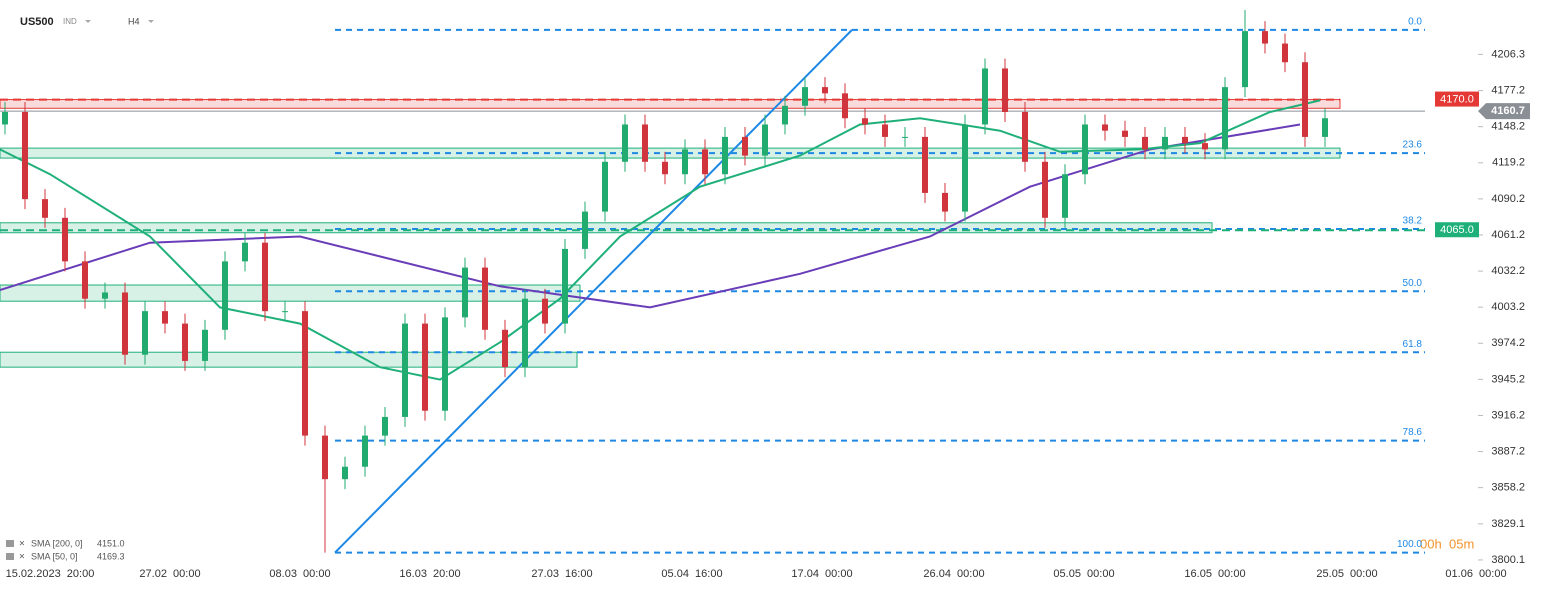 This screenshot has height=590, width=1546. What do you see at coordinates (111, 556) in the screenshot?
I see `legend-value: 4169.3` at bounding box center [111, 556].